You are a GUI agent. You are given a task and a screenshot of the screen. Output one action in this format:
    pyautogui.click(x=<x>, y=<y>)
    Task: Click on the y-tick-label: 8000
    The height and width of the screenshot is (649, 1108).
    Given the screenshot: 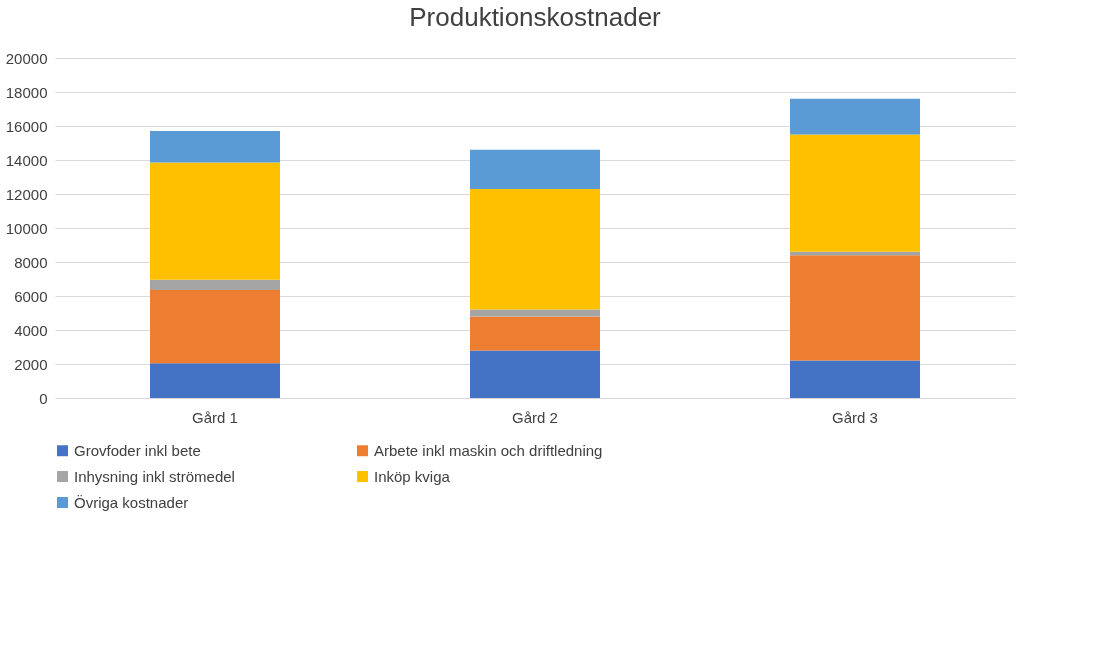 What is the action you would take?
    pyautogui.click(x=31, y=262)
    